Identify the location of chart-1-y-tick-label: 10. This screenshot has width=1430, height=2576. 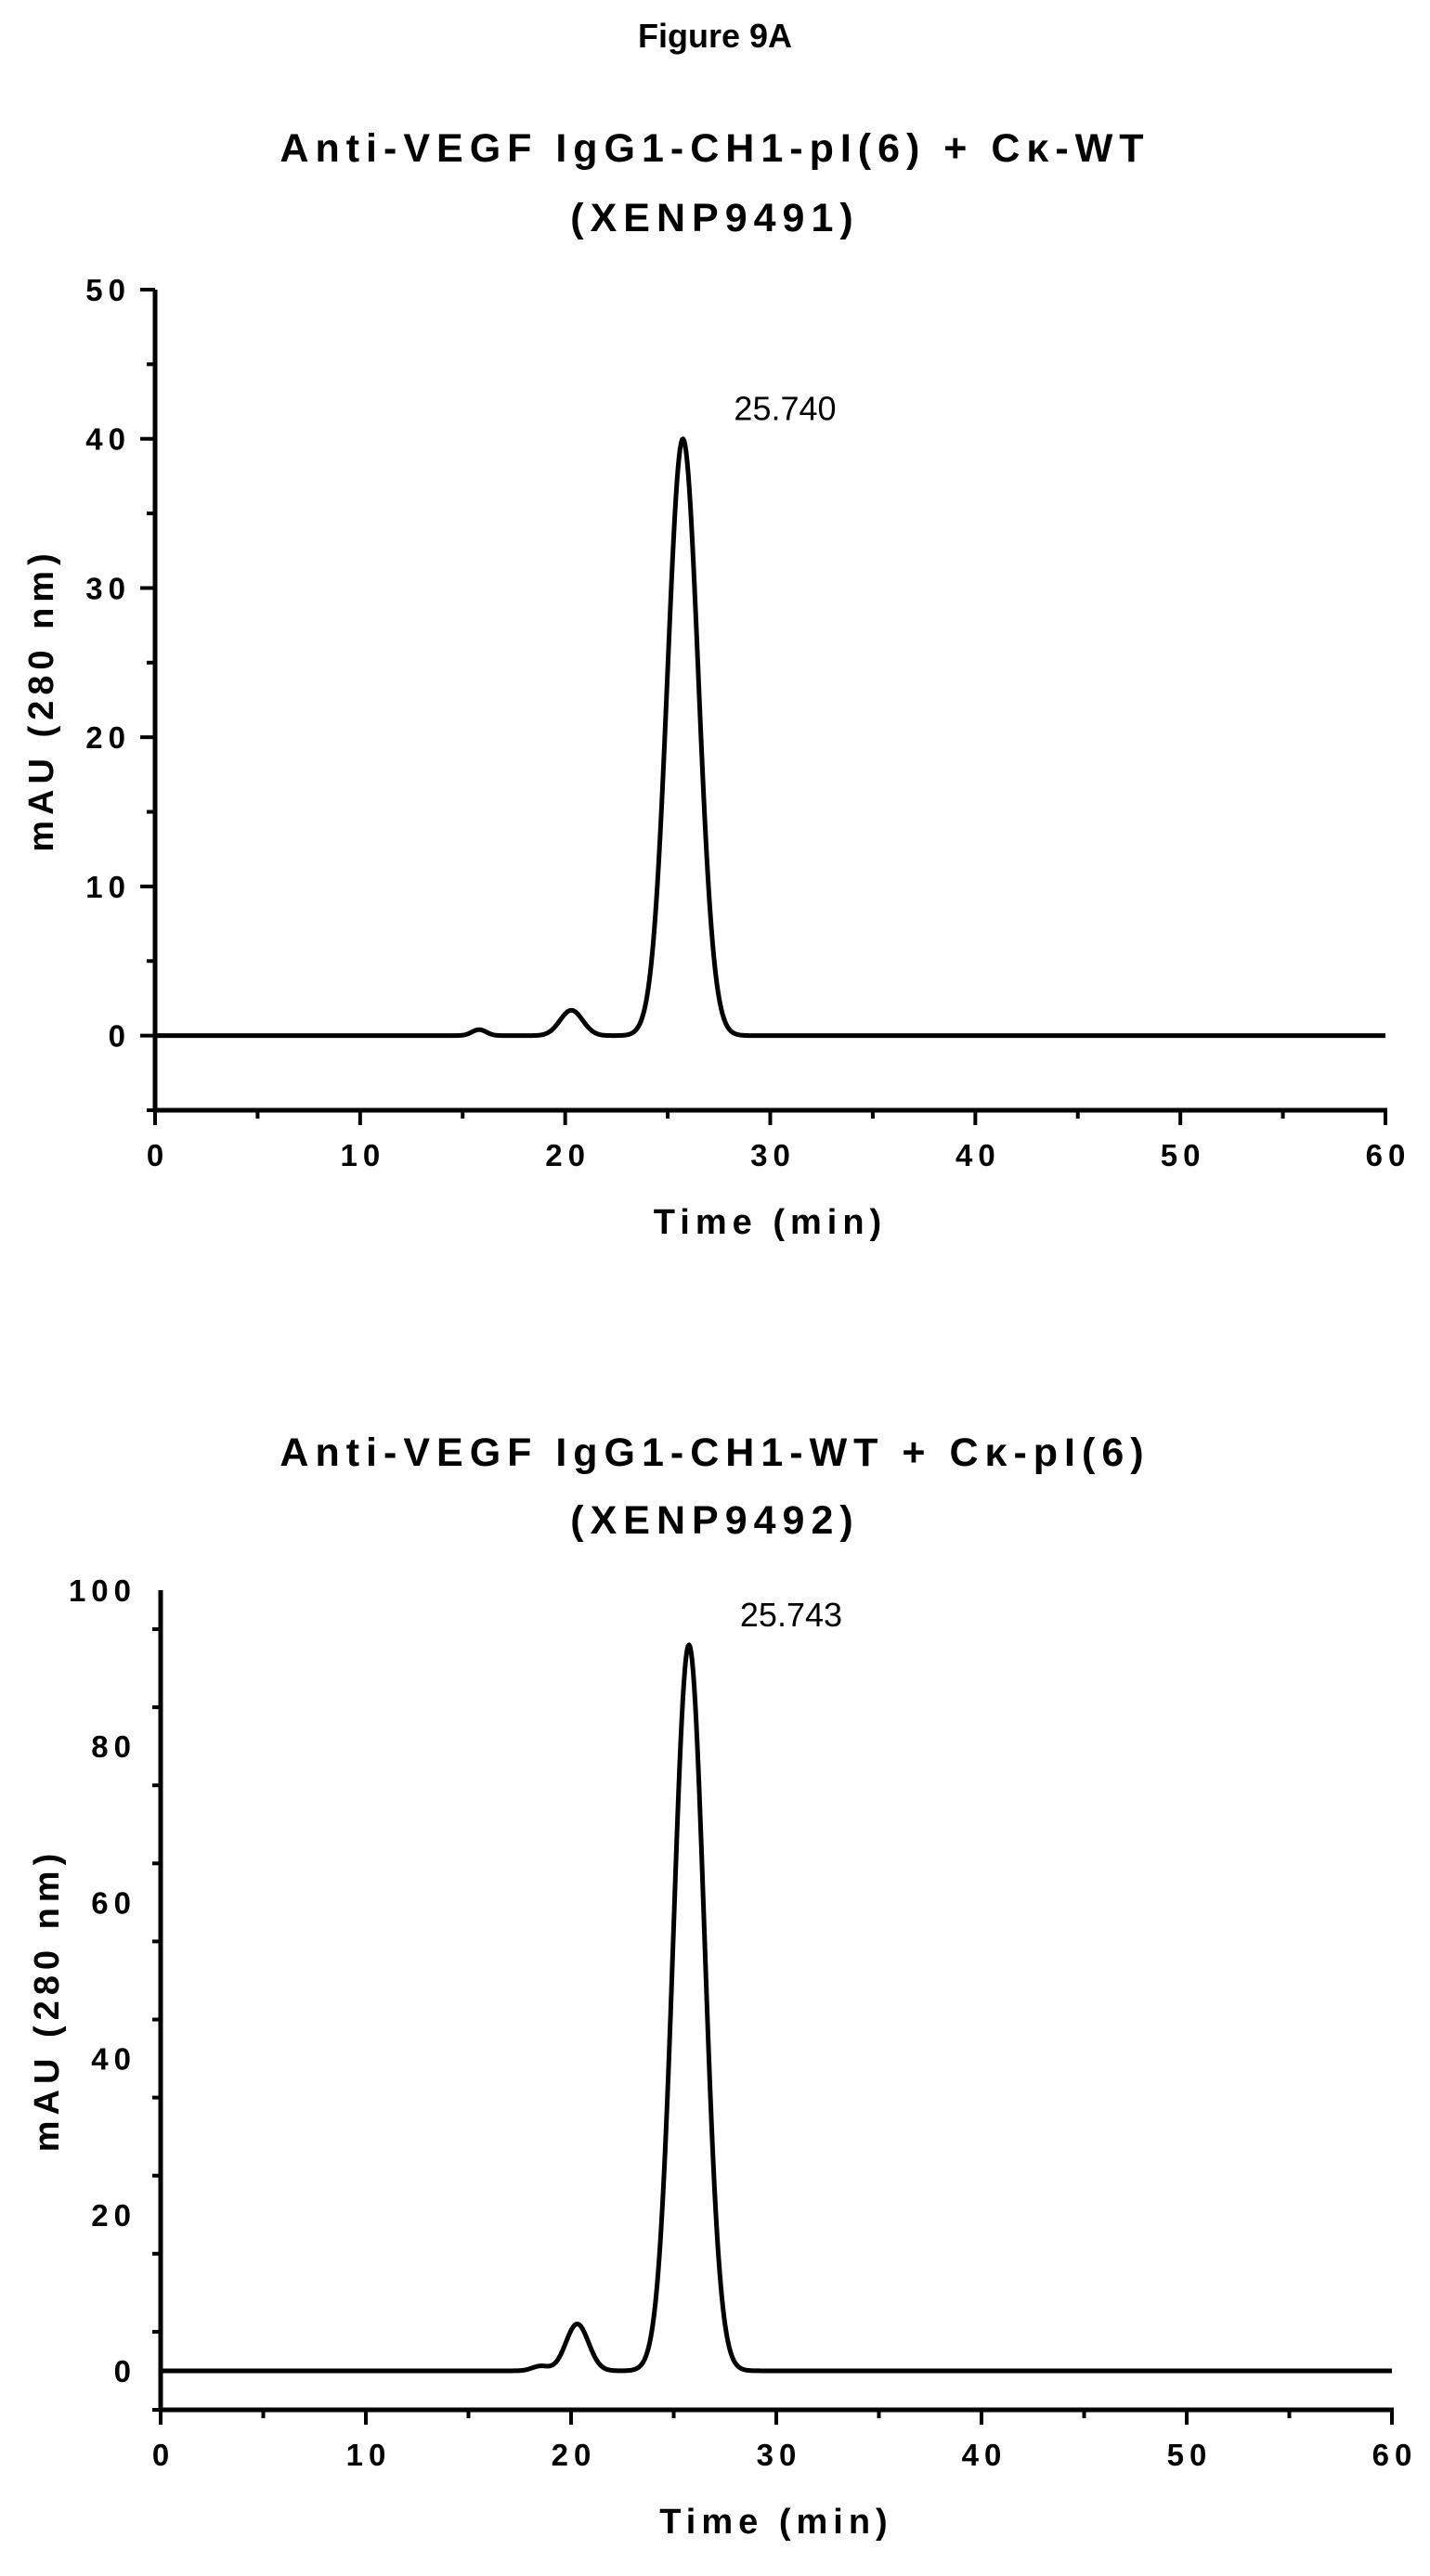
(108, 887).